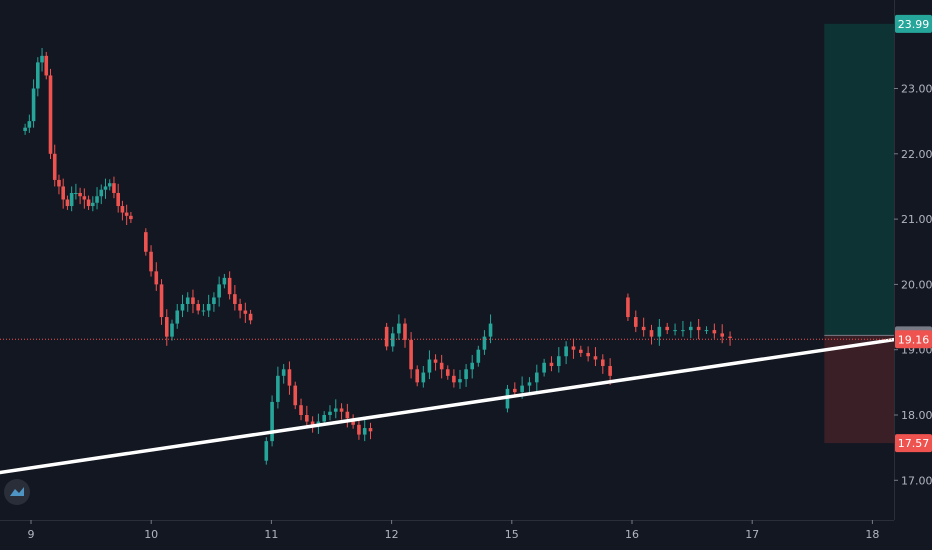 The height and width of the screenshot is (550, 932). Describe the element at coordinates (916, 415) in the screenshot. I see `y-tick-label: 18.00` at that location.